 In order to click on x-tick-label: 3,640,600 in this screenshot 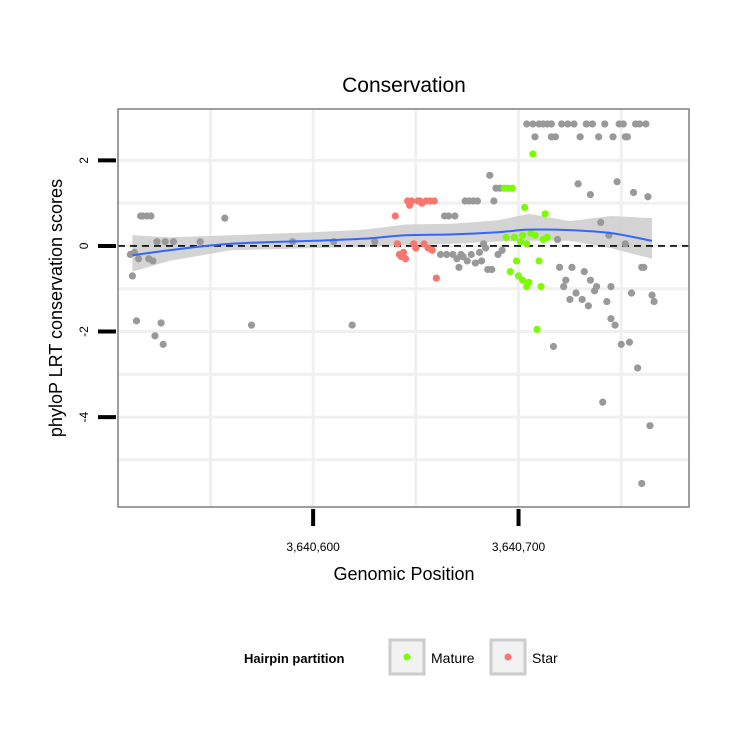, I will do `click(313, 547)`.